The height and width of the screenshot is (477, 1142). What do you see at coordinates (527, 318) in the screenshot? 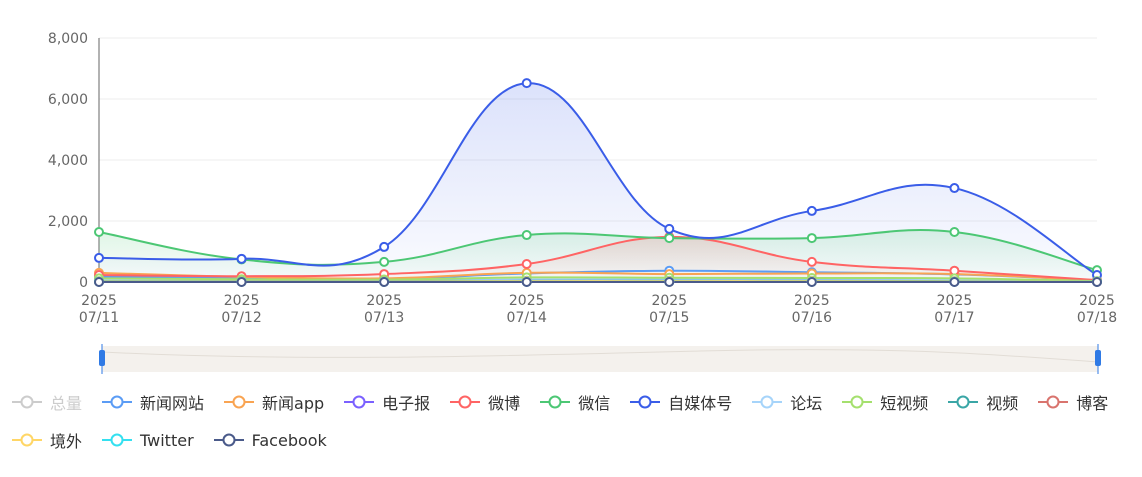
I see `x-tick-line: 07/14` at bounding box center [527, 318].